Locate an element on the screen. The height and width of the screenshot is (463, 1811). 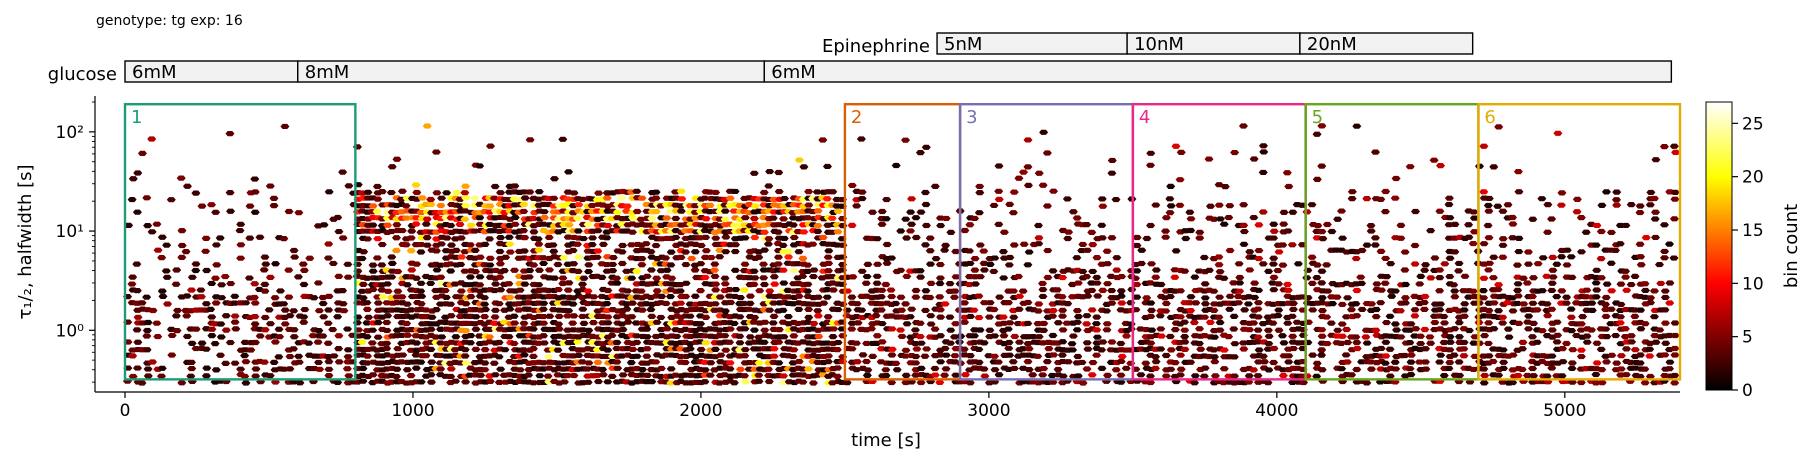
x-tick-label: 0 is located at coordinates (125, 411).